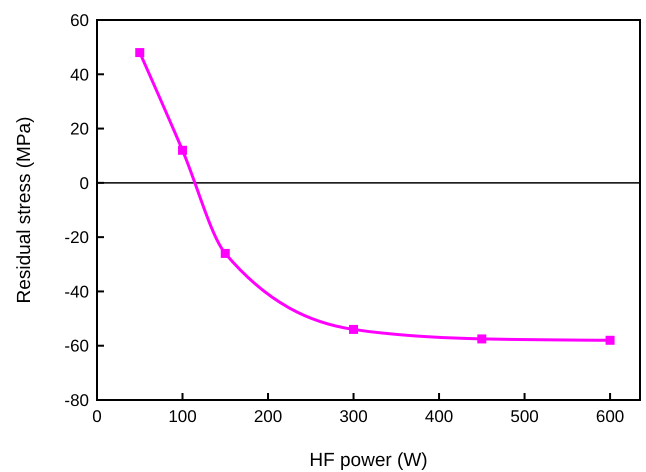  What do you see at coordinates (76, 238) in the screenshot?
I see `y-tick-label: -20` at bounding box center [76, 238].